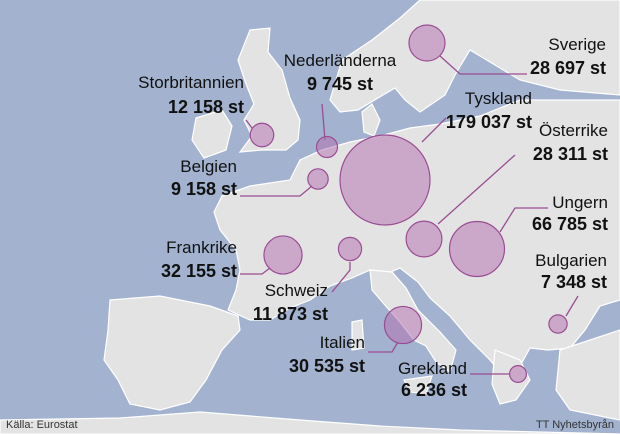  I want to click on credit: TT Nyhetsbyrån, so click(575, 425).